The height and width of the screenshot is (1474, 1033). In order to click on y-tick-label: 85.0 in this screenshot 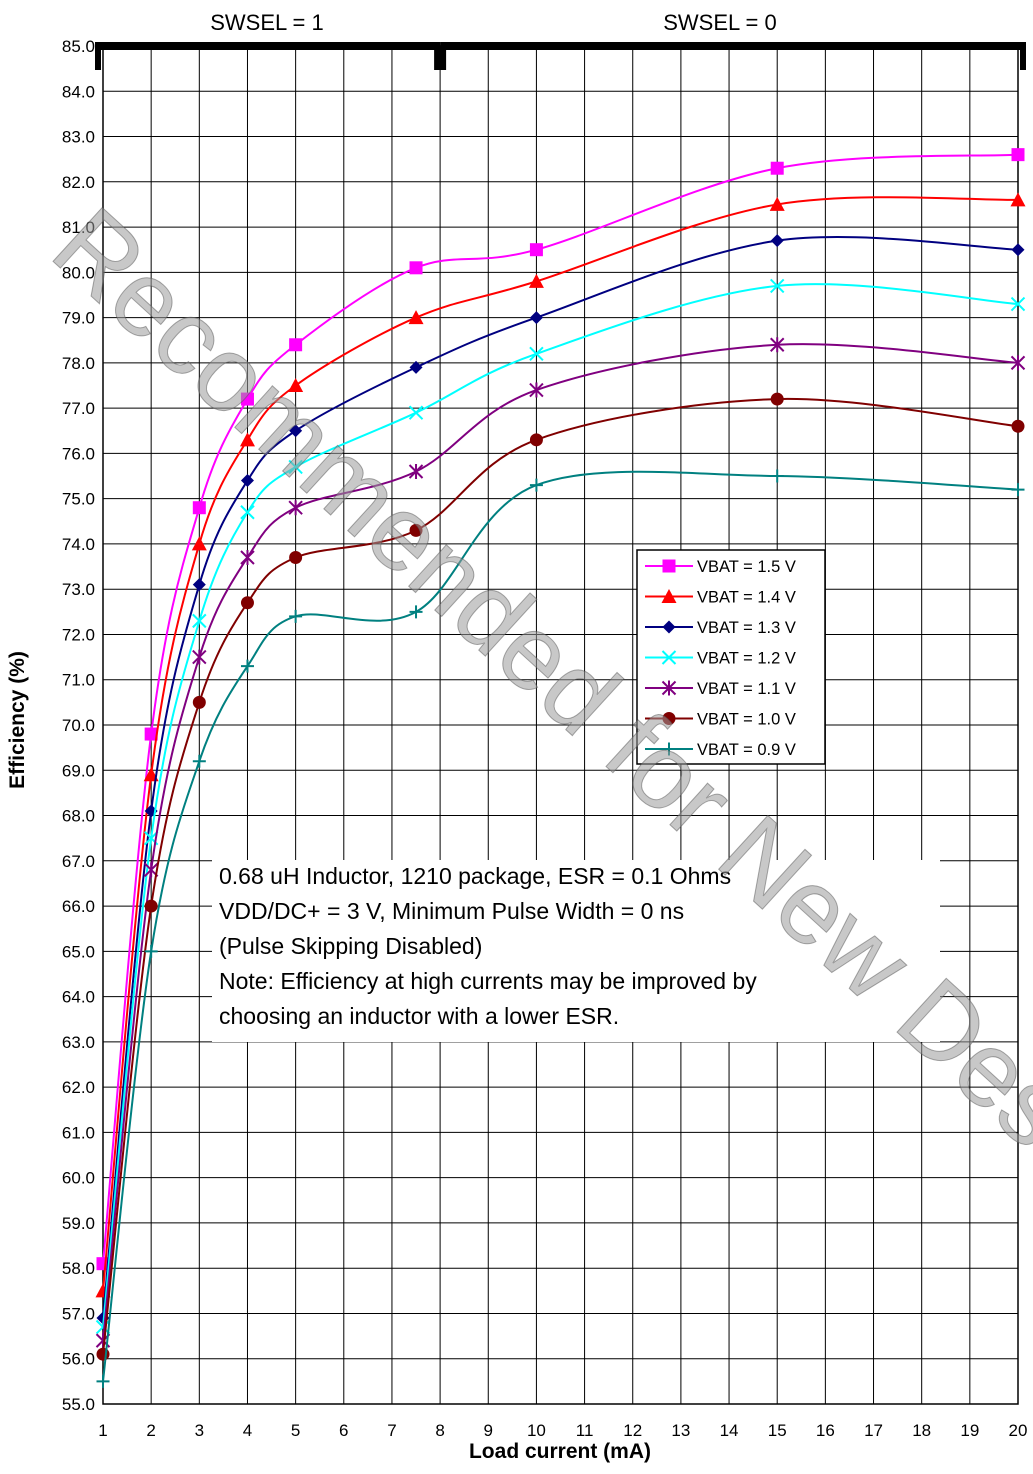, I will do `click(78, 46)`.